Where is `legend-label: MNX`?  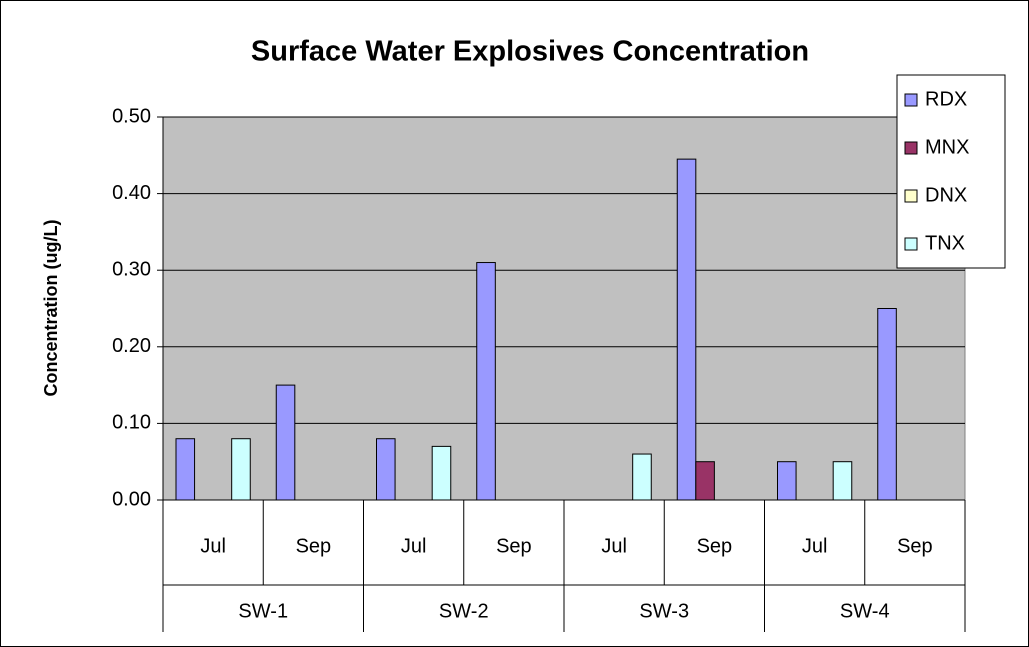
legend-label: MNX is located at coordinates (947, 147).